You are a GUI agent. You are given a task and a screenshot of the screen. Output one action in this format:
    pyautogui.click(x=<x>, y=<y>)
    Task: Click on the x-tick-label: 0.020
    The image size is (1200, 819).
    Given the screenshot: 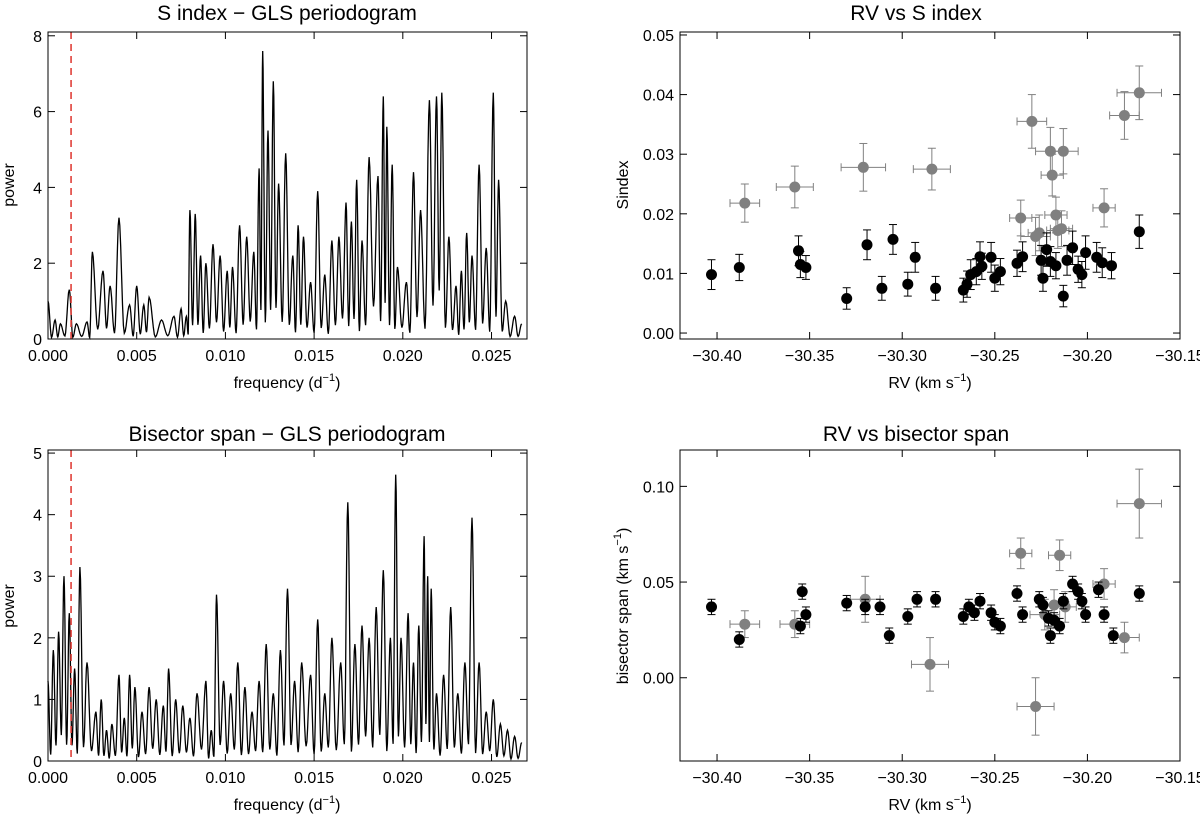 What is the action you would take?
    pyautogui.click(x=403, y=778)
    